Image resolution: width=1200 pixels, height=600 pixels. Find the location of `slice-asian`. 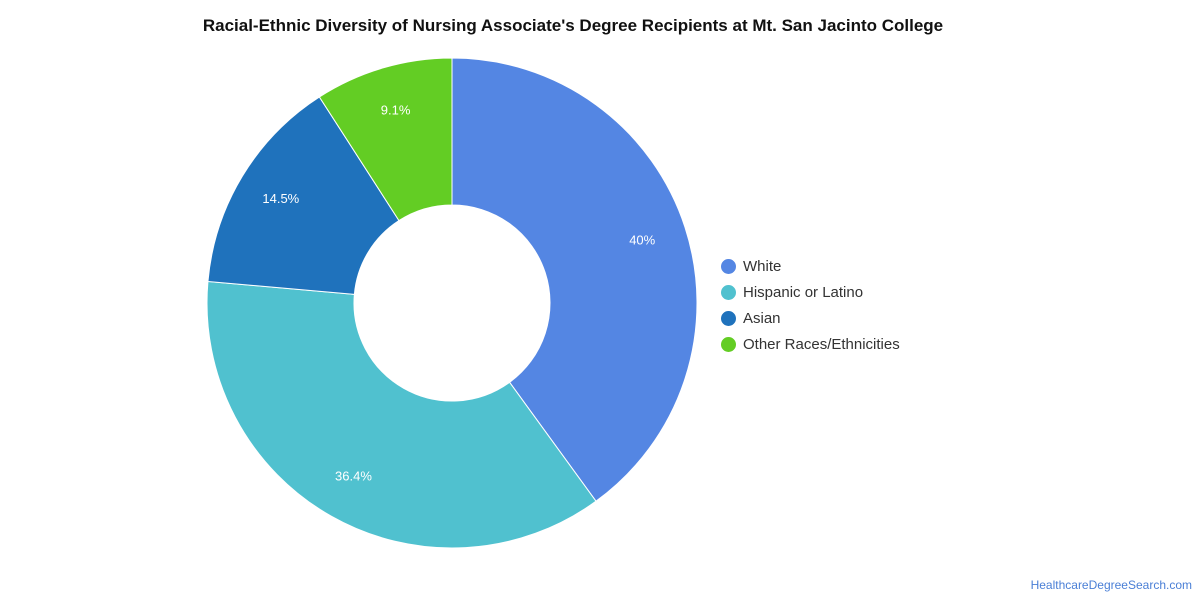

slice-asian is located at coordinates (303, 195).